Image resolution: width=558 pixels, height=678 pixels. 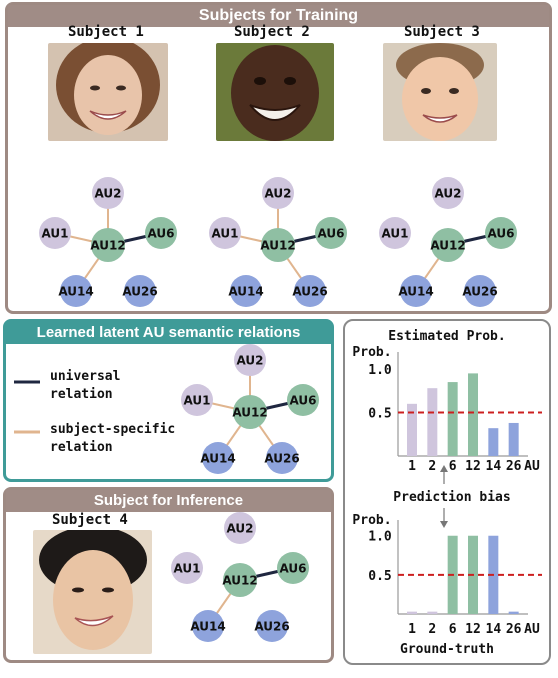 I want to click on subject-2-label: Subject 2, so click(x=272, y=32).